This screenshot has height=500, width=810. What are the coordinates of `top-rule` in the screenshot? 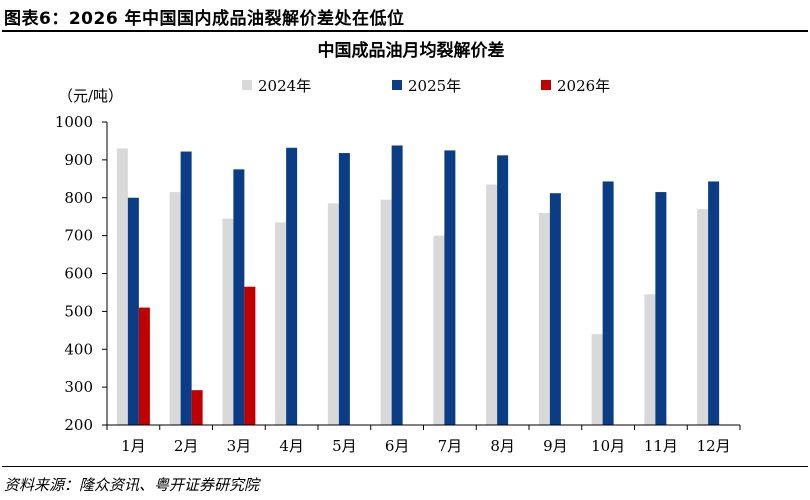 It's located at (405, 31).